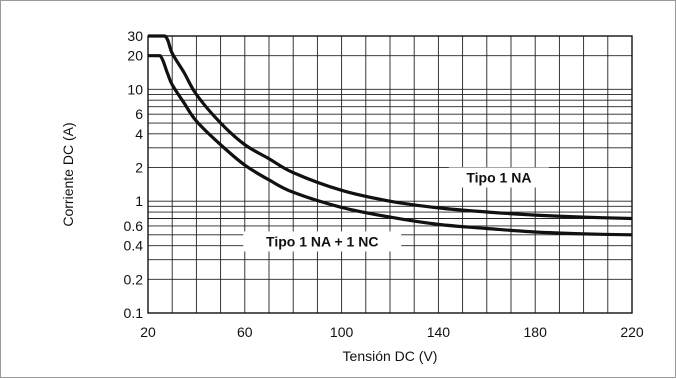  I want to click on y-tick-label: 6, so click(139, 114).